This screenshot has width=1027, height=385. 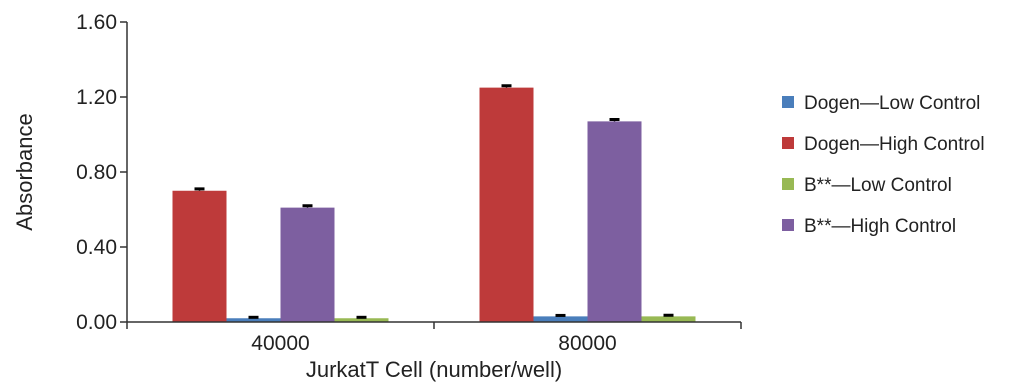 I want to click on y-tick-label: 1.20, so click(x=96, y=97).